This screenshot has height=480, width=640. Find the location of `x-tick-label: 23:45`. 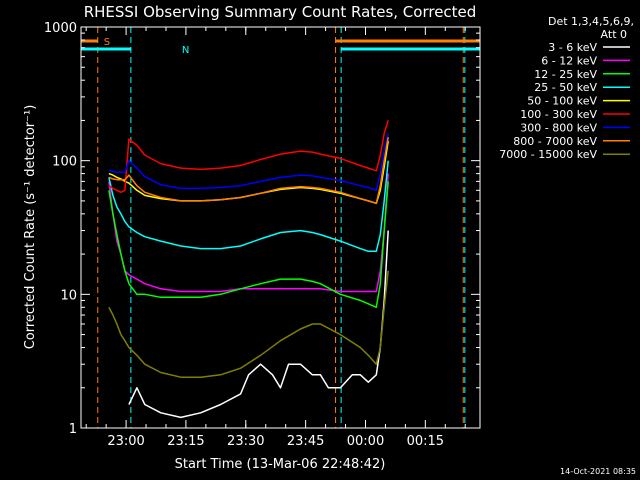

x-tick-label: 23:45 is located at coordinates (305, 441).